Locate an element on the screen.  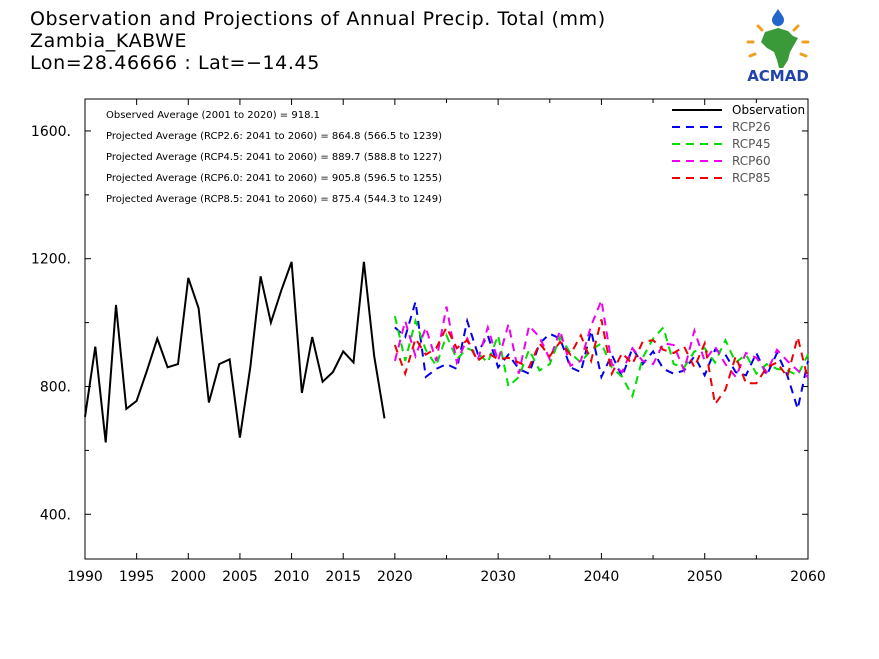
x-tick-label: 2040 is located at coordinates (602, 577).